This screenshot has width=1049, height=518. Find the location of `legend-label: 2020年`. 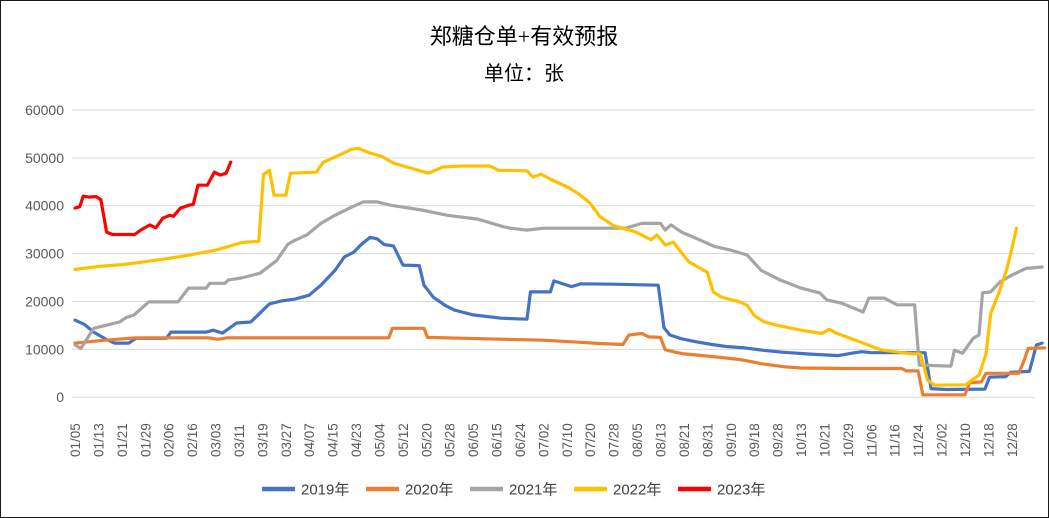

legend-label: 2020年 is located at coordinates (429, 490).